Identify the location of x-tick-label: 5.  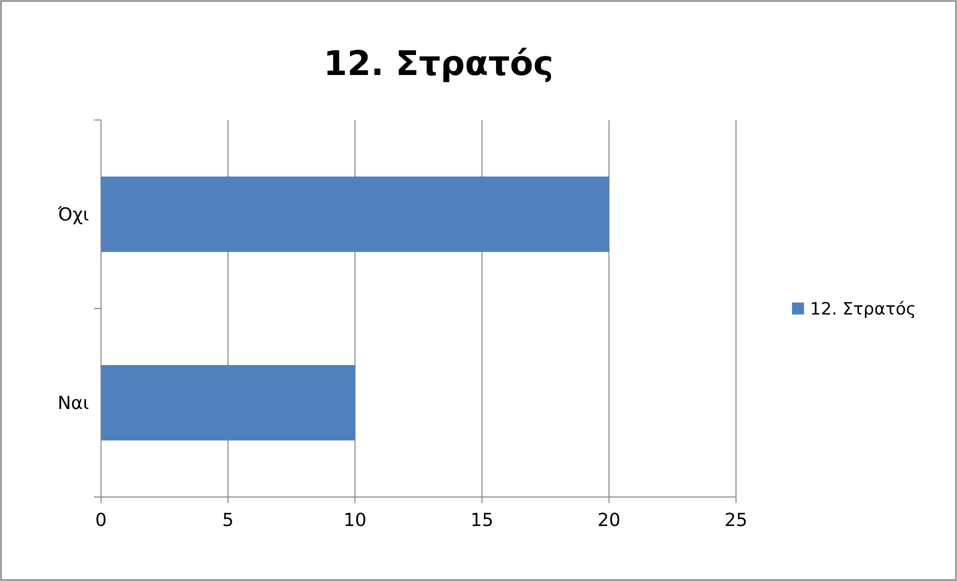
(228, 520).